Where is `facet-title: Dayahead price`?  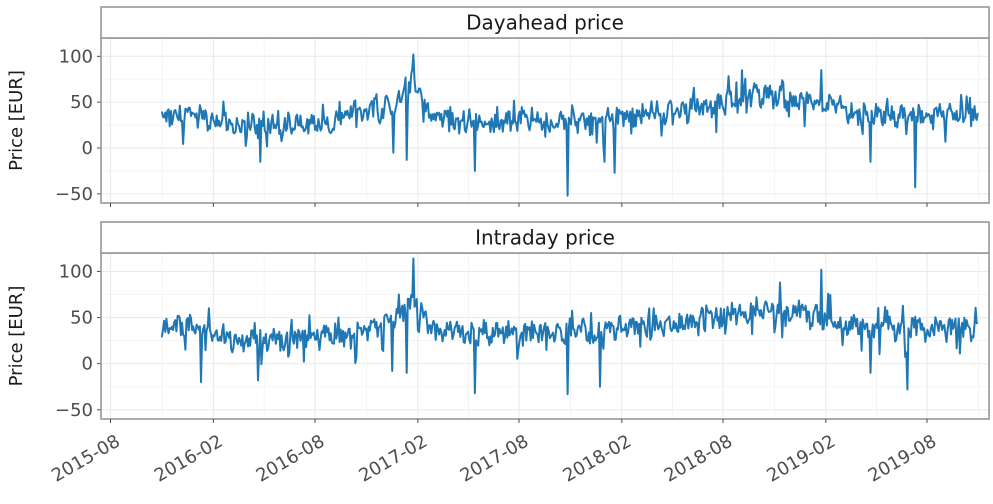 facet-title: Dayahead price is located at coordinates (545, 23).